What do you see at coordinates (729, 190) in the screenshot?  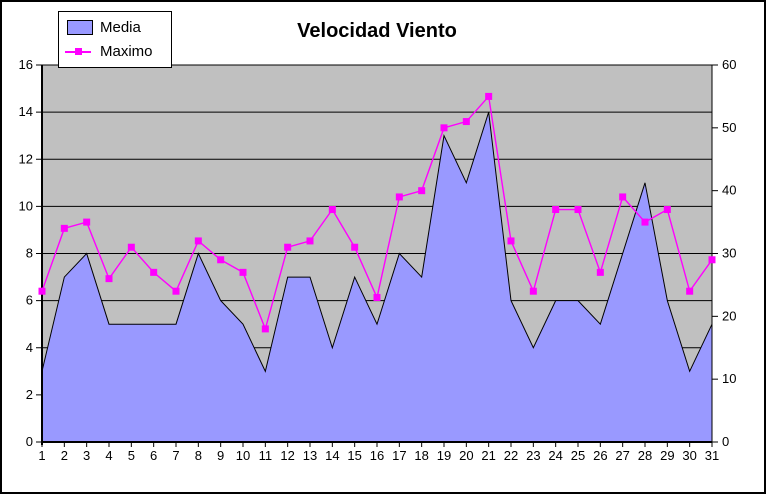 I see `right-axis-label: 40` at bounding box center [729, 190].